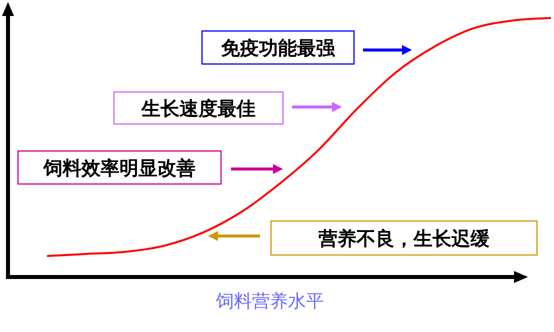 The image size is (554, 332). What do you see at coordinates (278, 49) in the screenshot?
I see `annotation: 免疫功能最强` at bounding box center [278, 49].